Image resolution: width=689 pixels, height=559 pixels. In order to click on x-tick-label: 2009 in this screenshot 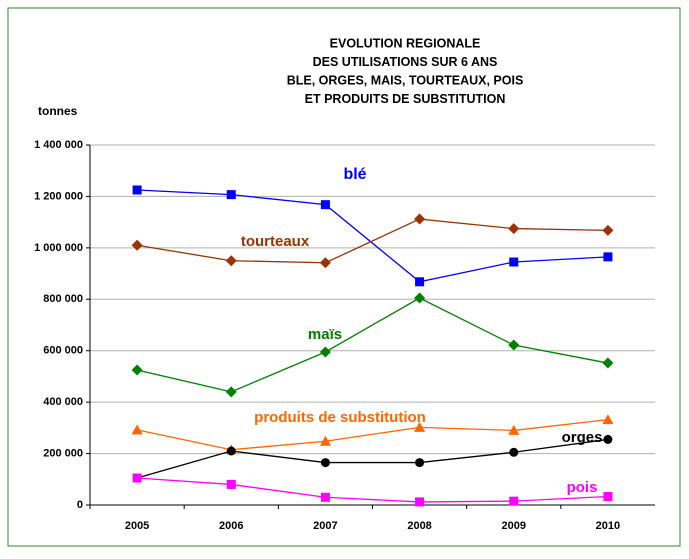, I will do `click(514, 526)`.